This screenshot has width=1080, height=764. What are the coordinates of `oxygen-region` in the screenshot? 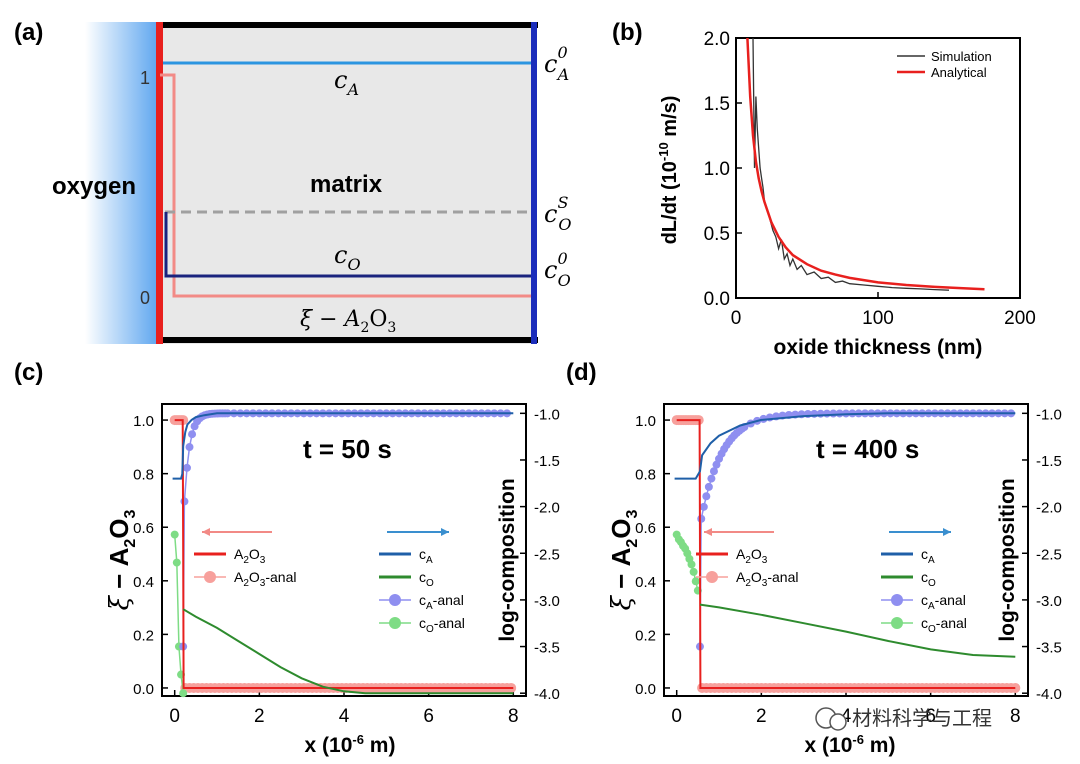 It's located at (122, 183).